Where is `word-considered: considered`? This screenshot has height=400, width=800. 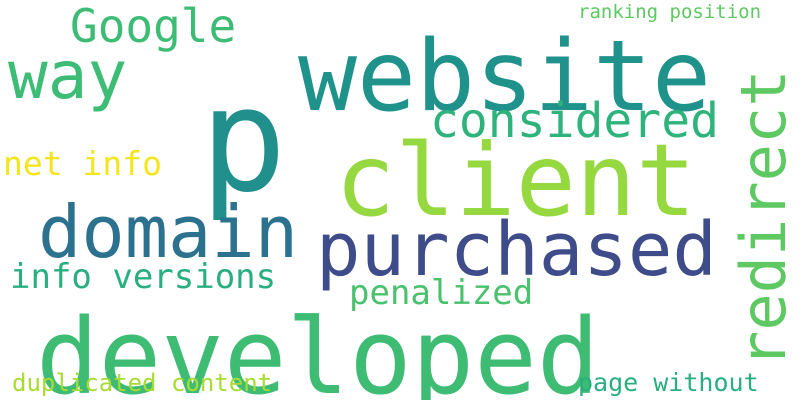 word-considered: considered is located at coordinates (574, 121).